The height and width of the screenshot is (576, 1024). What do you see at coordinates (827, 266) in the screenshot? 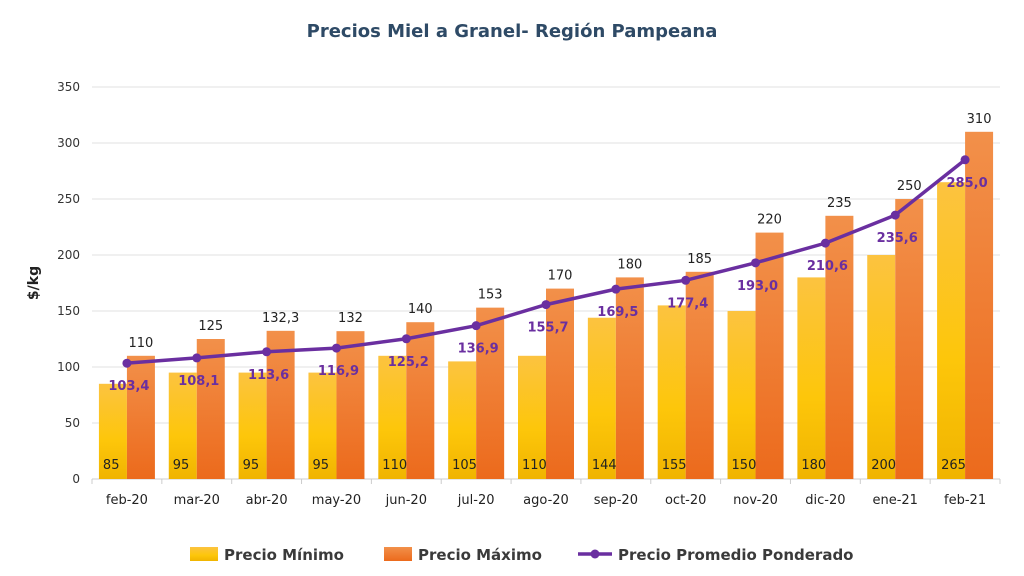
I see `data-label-promedio: 210,6` at bounding box center [827, 266].